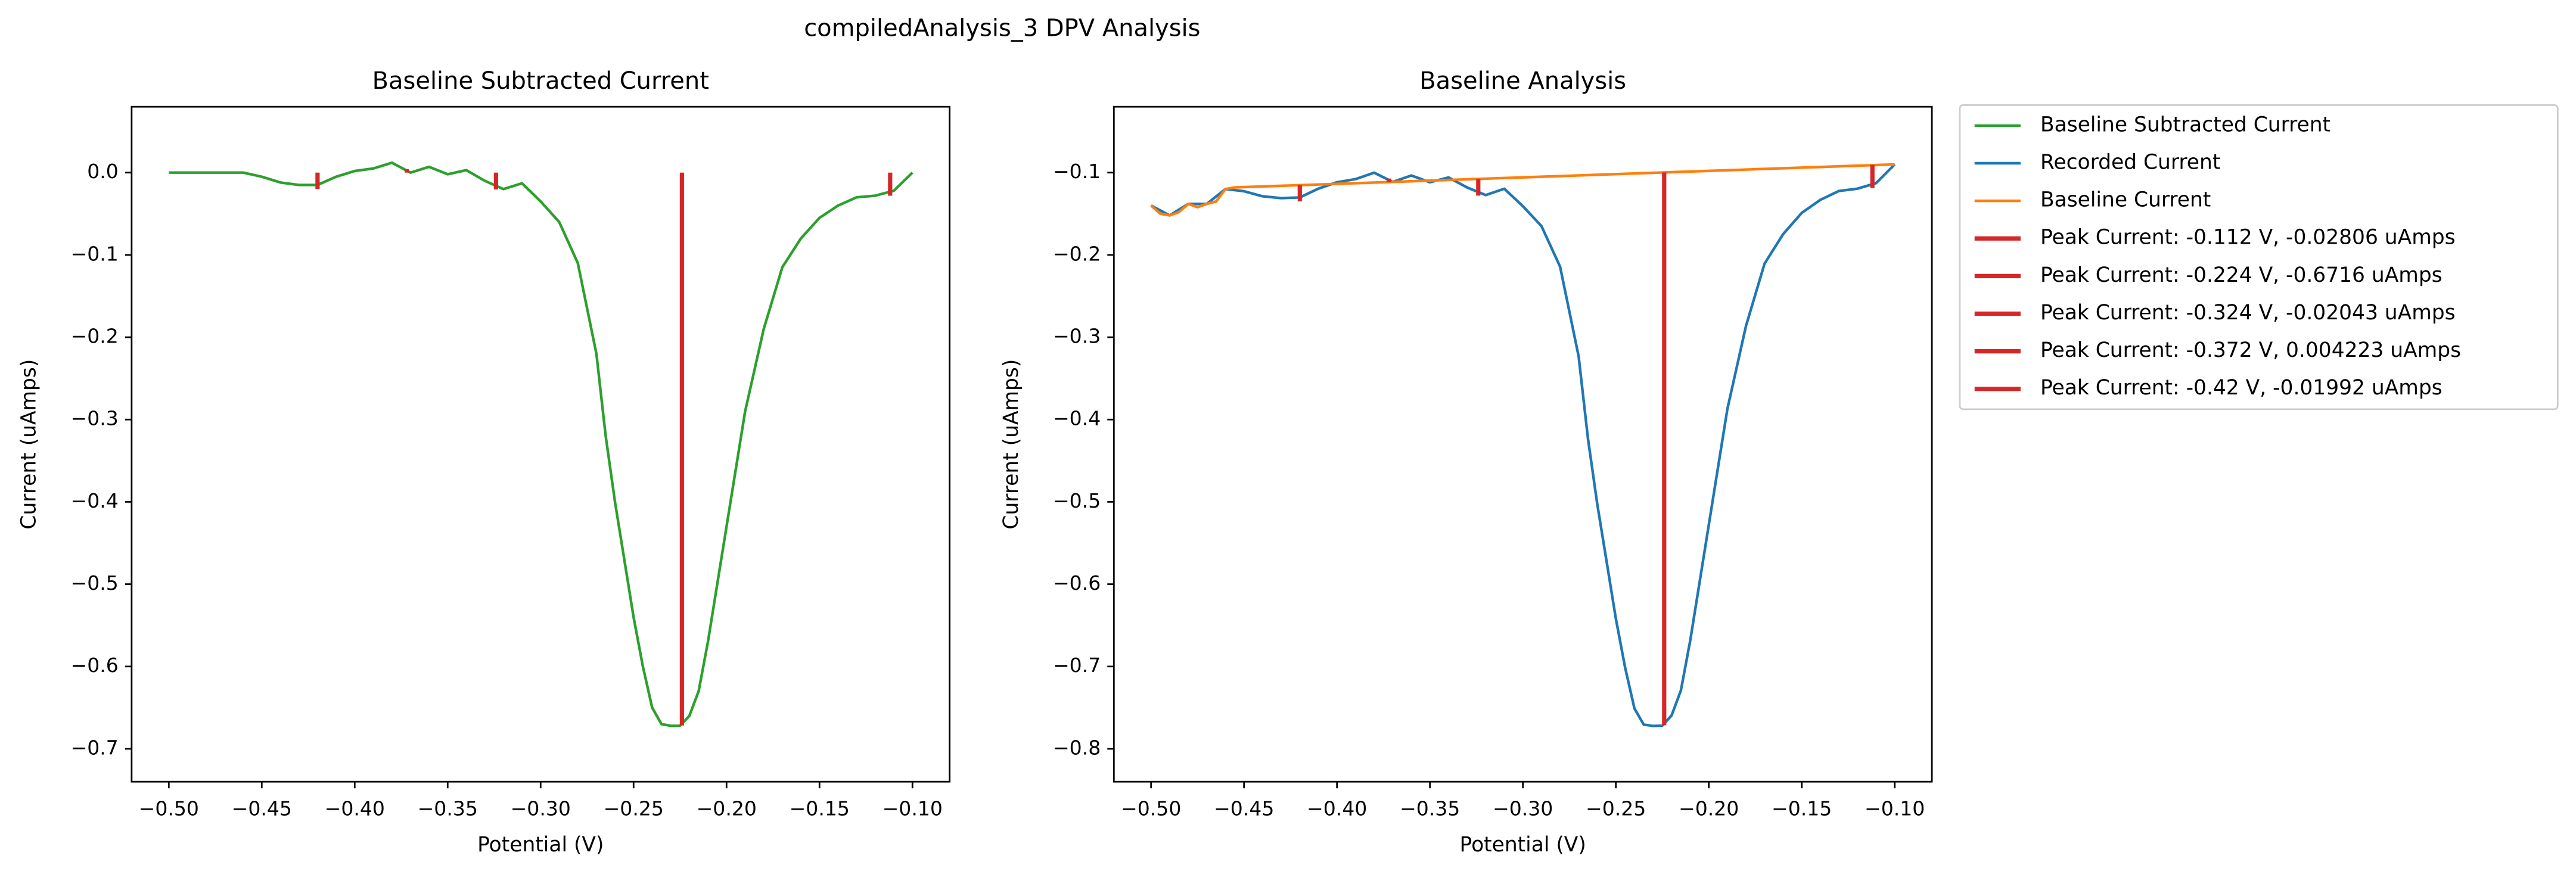 The height and width of the screenshot is (877, 2576). Describe the element at coordinates (2130, 163) in the screenshot. I see `legend-label: Recorded Current` at that location.